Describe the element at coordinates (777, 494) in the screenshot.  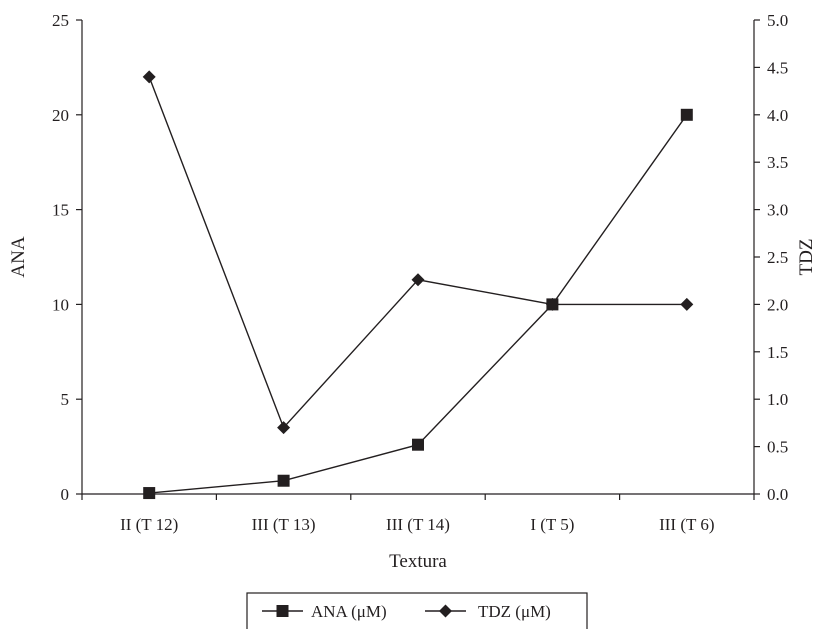
I see `right-y-tick-label: 0.0` at that location.